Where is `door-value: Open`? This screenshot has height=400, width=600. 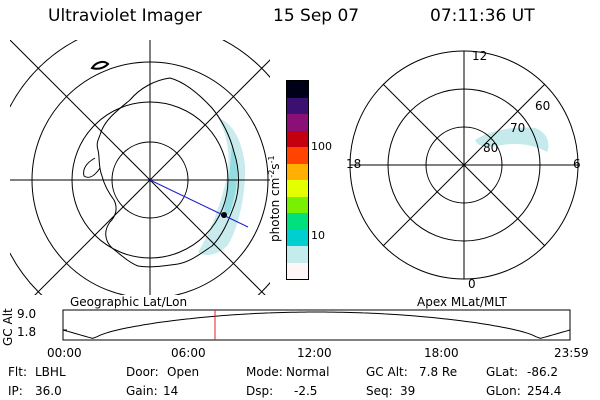
door-value: Open is located at coordinates (183, 372).